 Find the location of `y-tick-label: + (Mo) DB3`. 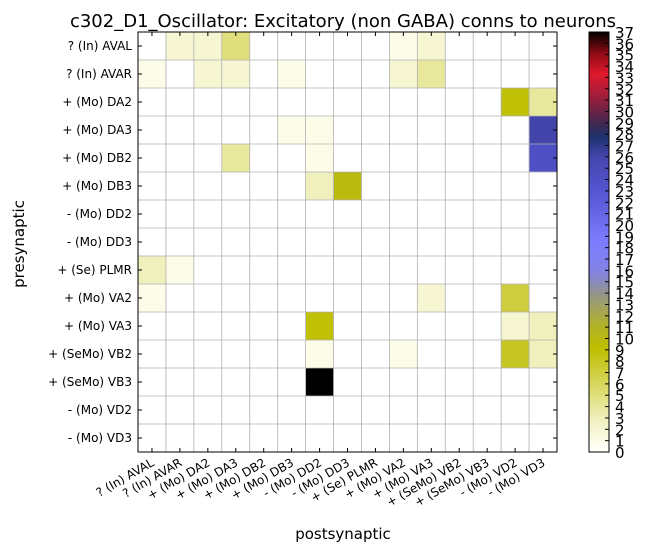

y-tick-label: + (Mo) DB3 is located at coordinates (97, 186).